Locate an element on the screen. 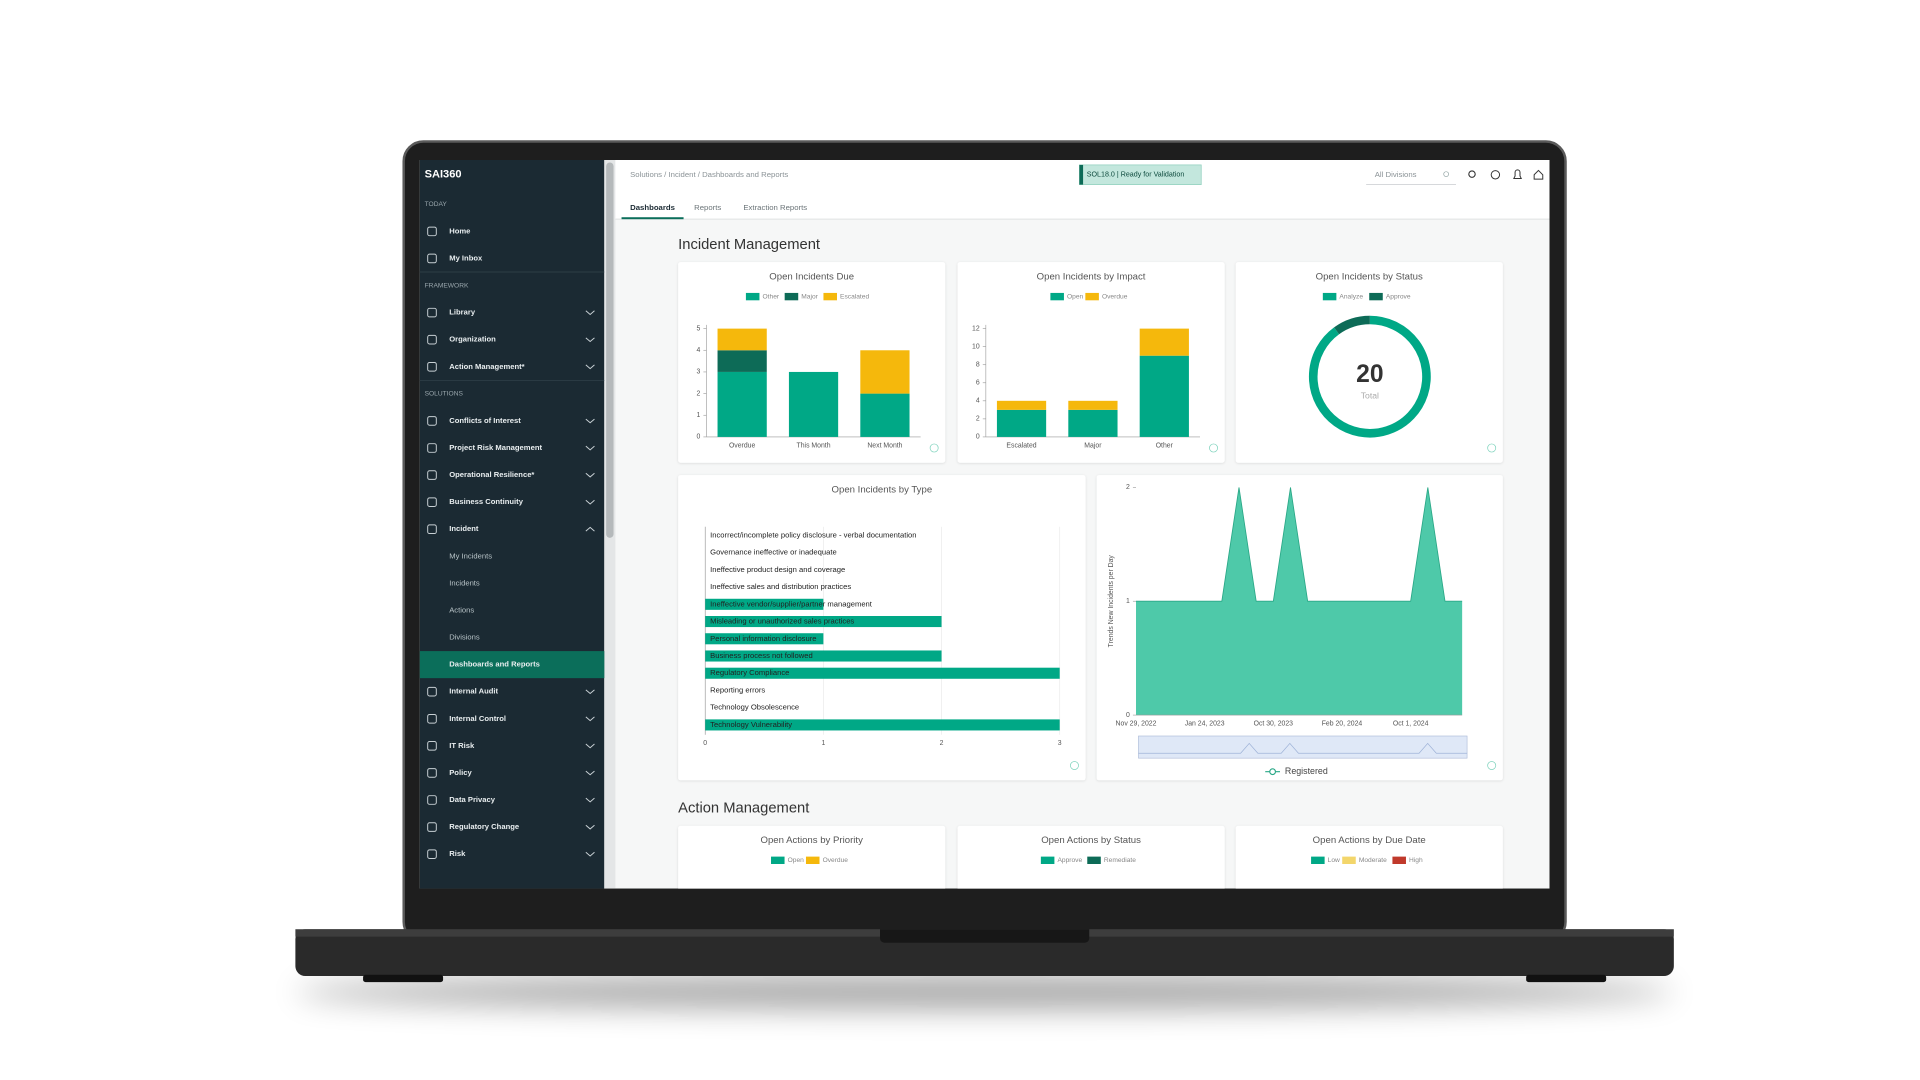 This screenshot has width=1920, height=1080. sidebar-item: My Inbox is located at coordinates (455, 258).